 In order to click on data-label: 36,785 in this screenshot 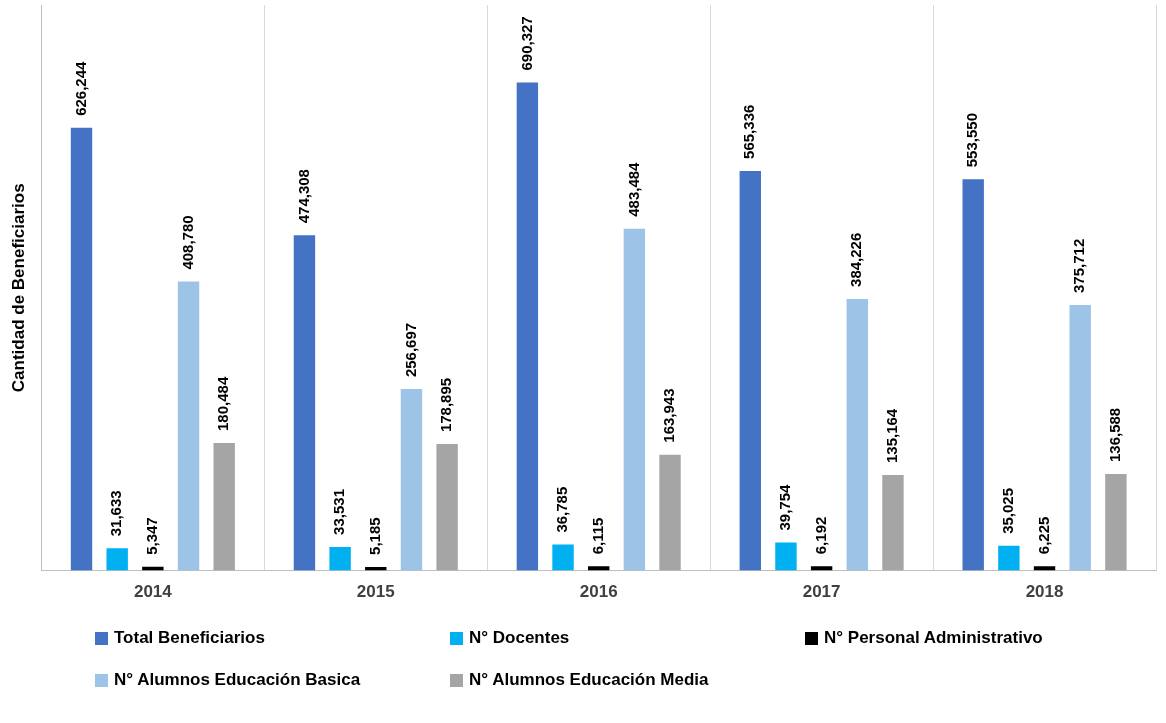, I will do `click(562, 509)`.